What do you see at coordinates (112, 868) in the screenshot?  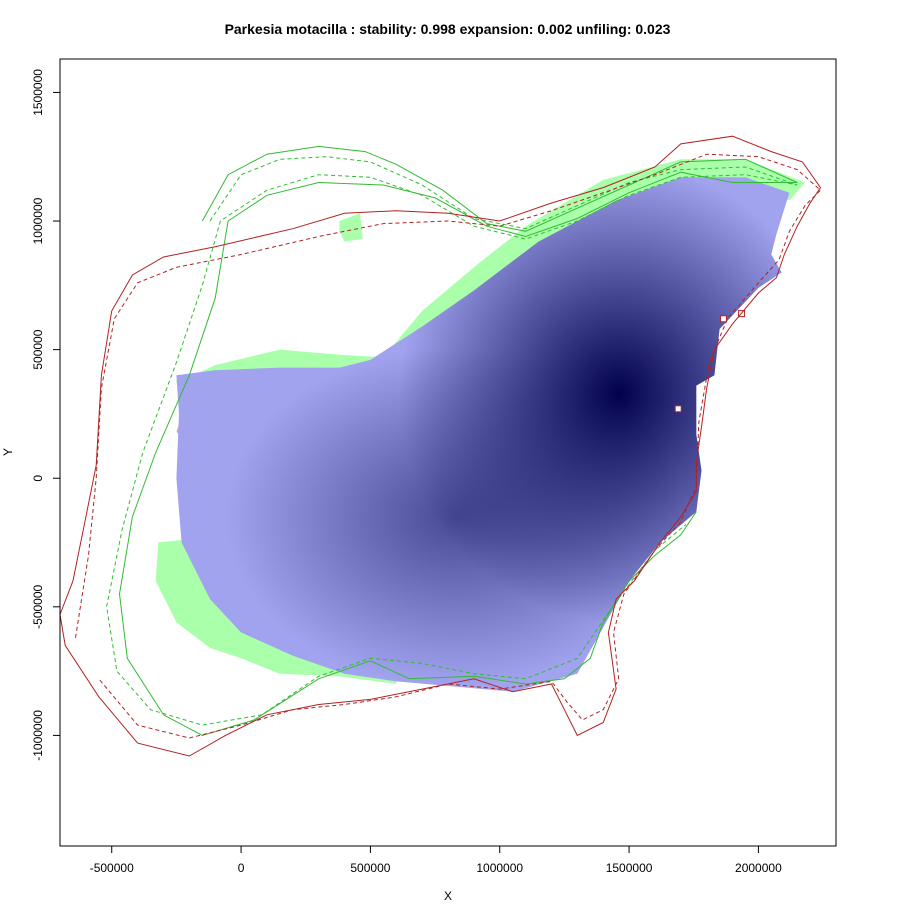 I see `x-tick-label: -500000` at bounding box center [112, 868].